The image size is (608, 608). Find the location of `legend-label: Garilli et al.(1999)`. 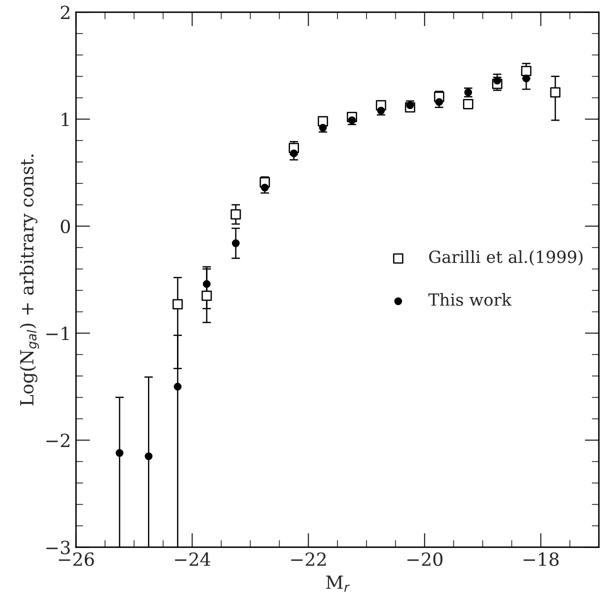

legend-label: Garilli et al.(1999) is located at coordinates (506, 258).